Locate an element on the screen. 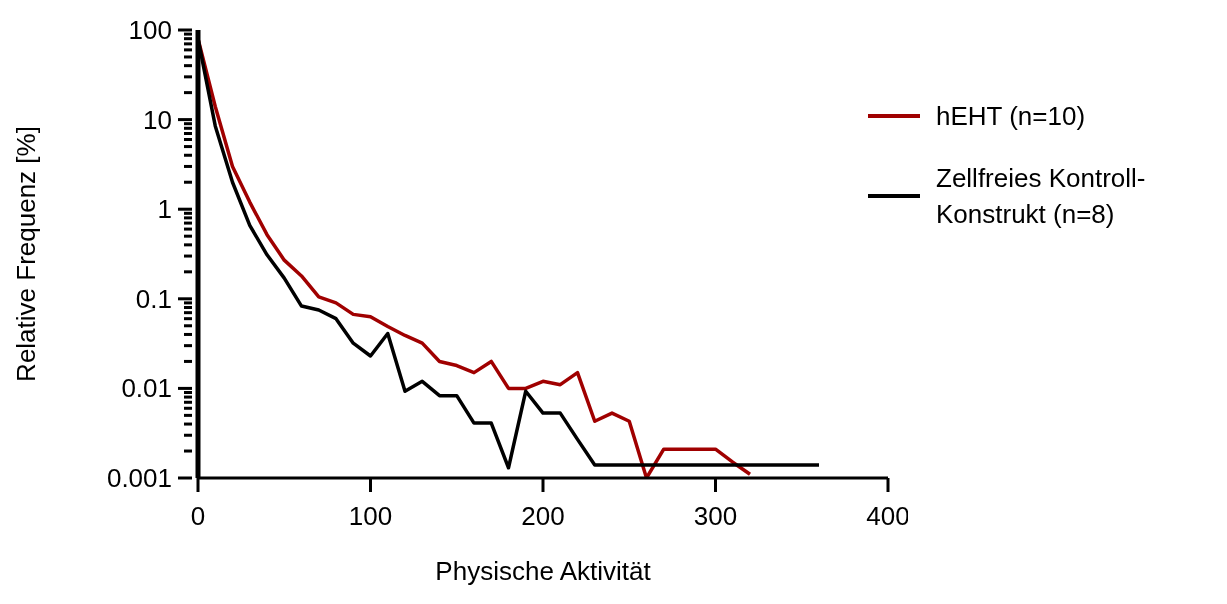 The width and height of the screenshot is (1227, 604). y-tick-label: 0.01 is located at coordinates (146, 388).